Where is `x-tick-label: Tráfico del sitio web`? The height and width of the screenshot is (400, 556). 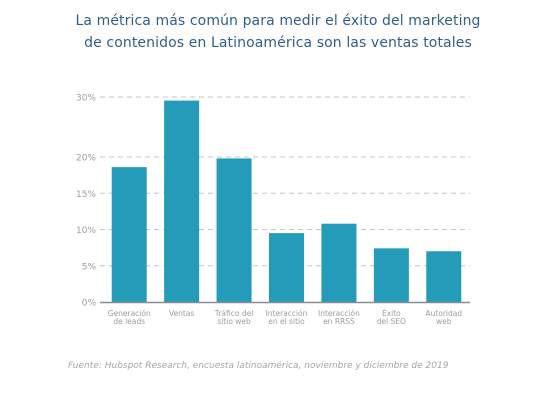 x-tick-label: Tráfico del sitio web is located at coordinates (233, 317).